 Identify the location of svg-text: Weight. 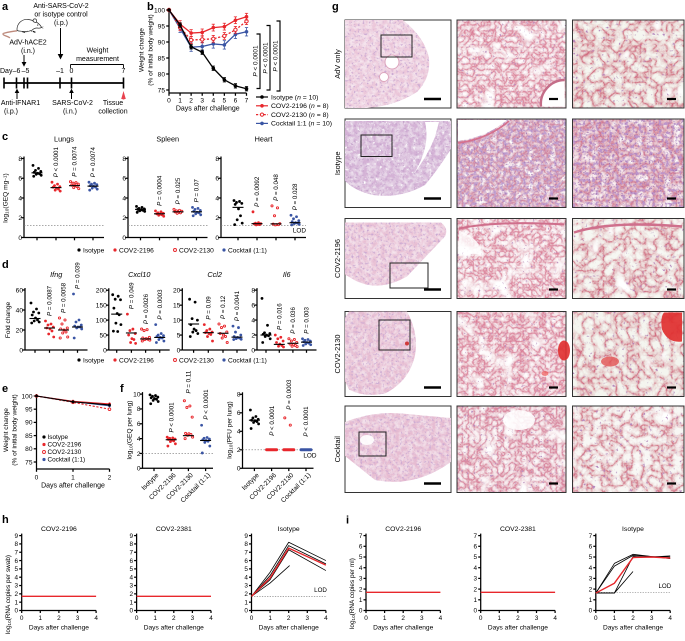
(98, 51).